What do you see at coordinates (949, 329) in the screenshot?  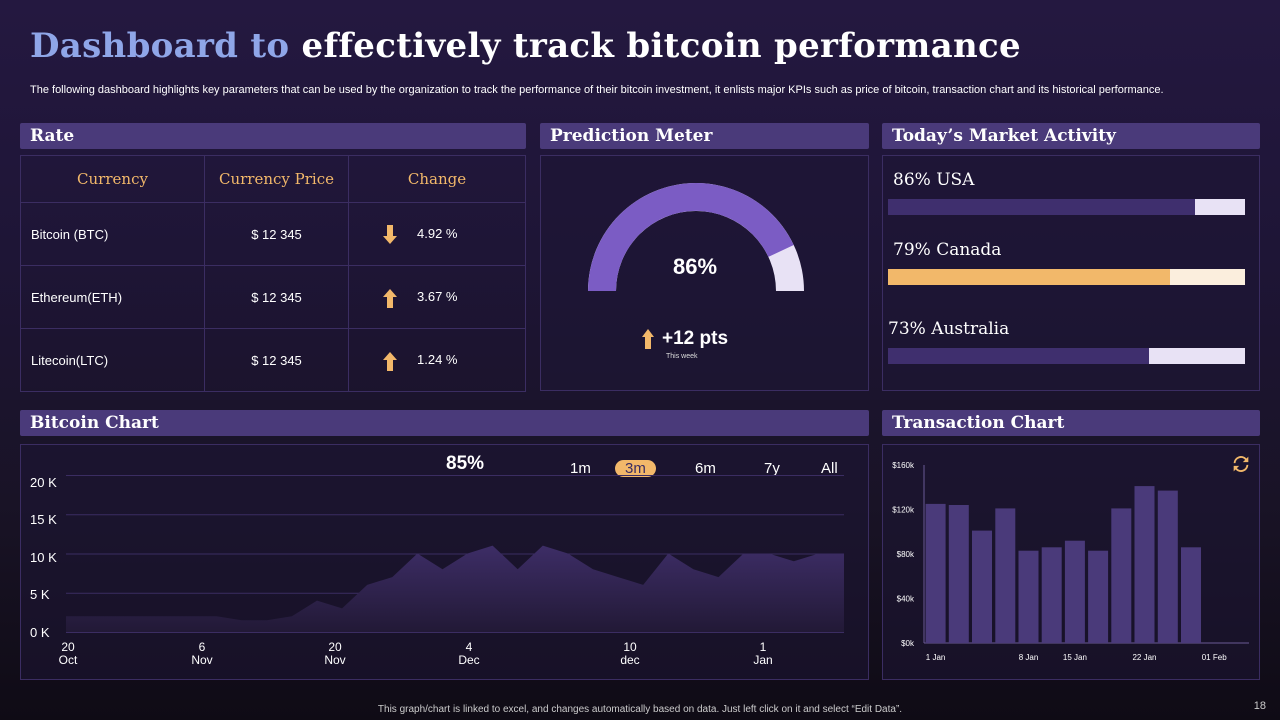 I see `market-label-australia: 73% Australia` at bounding box center [949, 329].